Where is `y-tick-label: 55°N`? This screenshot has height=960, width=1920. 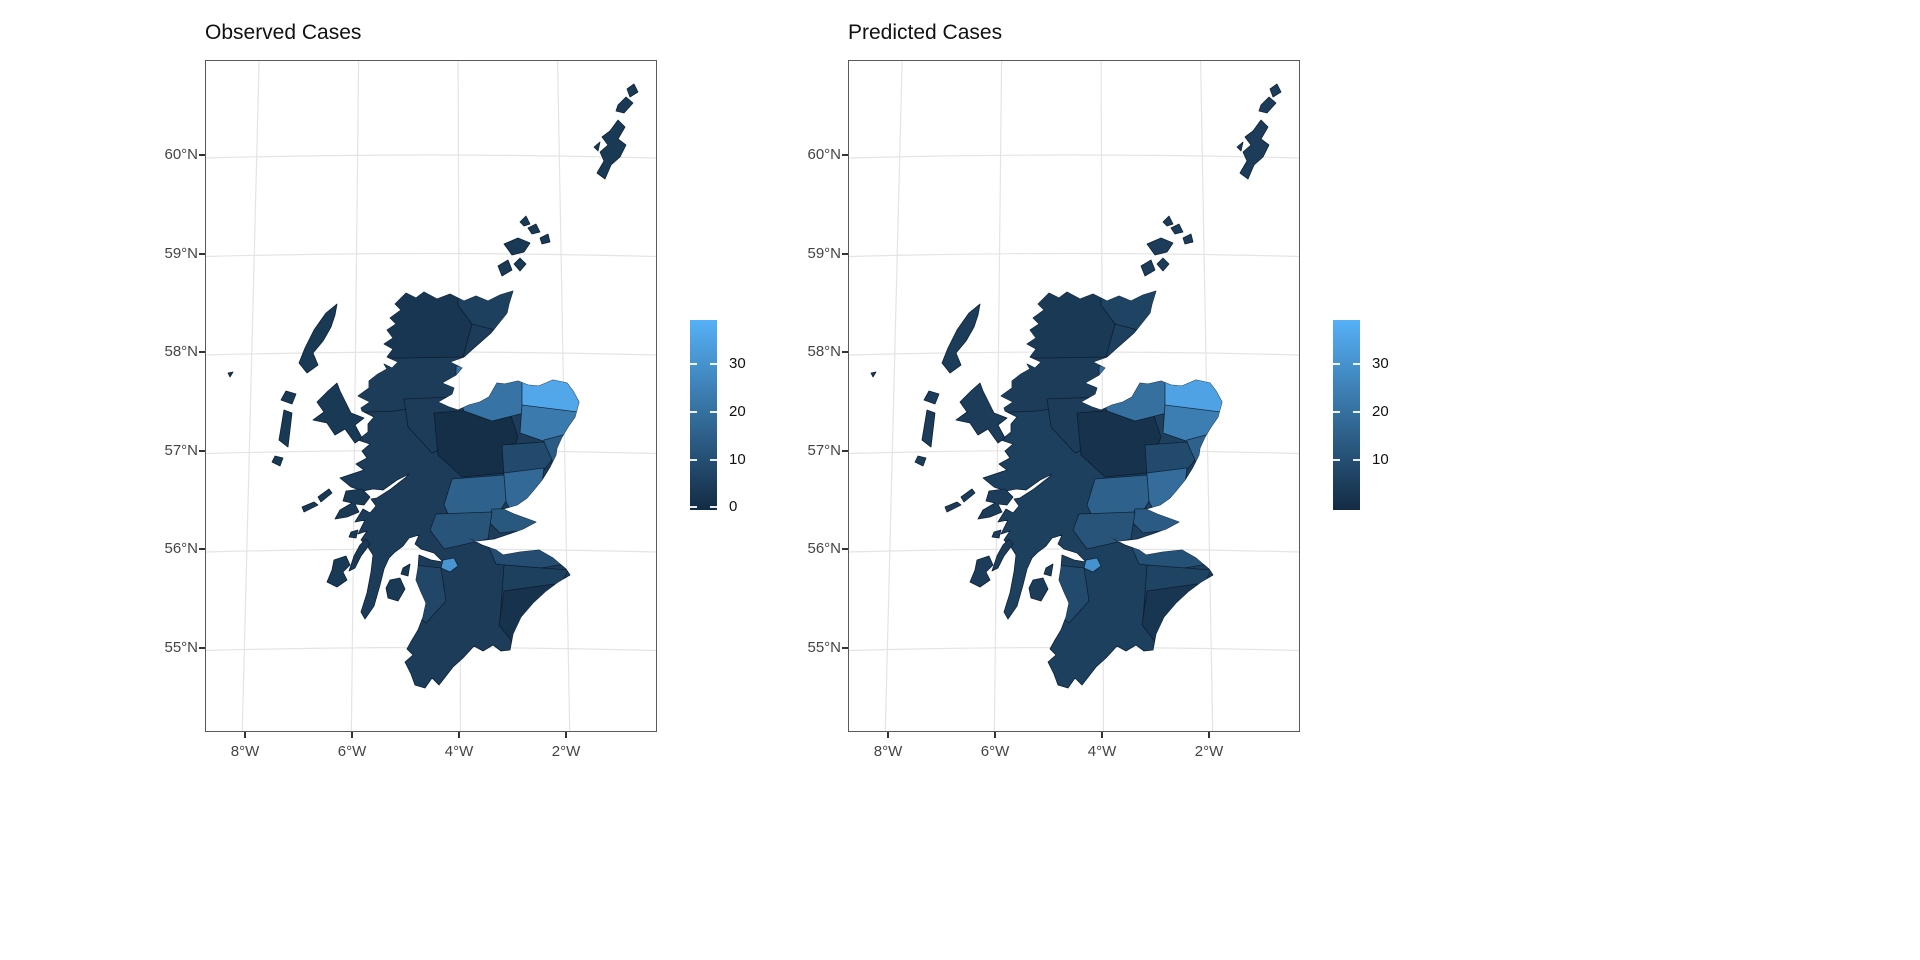 y-tick-label: 55°N is located at coordinates (181, 647).